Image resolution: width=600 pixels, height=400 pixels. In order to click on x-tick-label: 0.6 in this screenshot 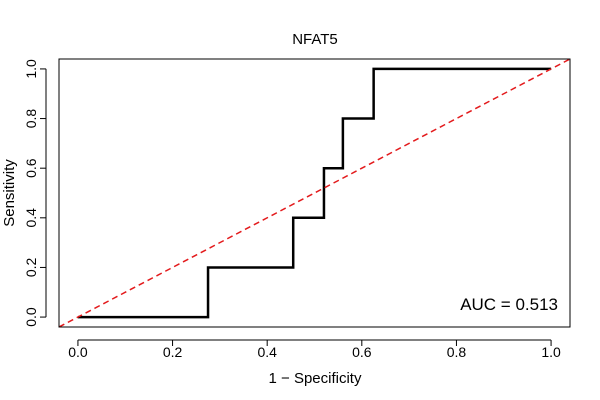, I will do `click(362, 352)`.